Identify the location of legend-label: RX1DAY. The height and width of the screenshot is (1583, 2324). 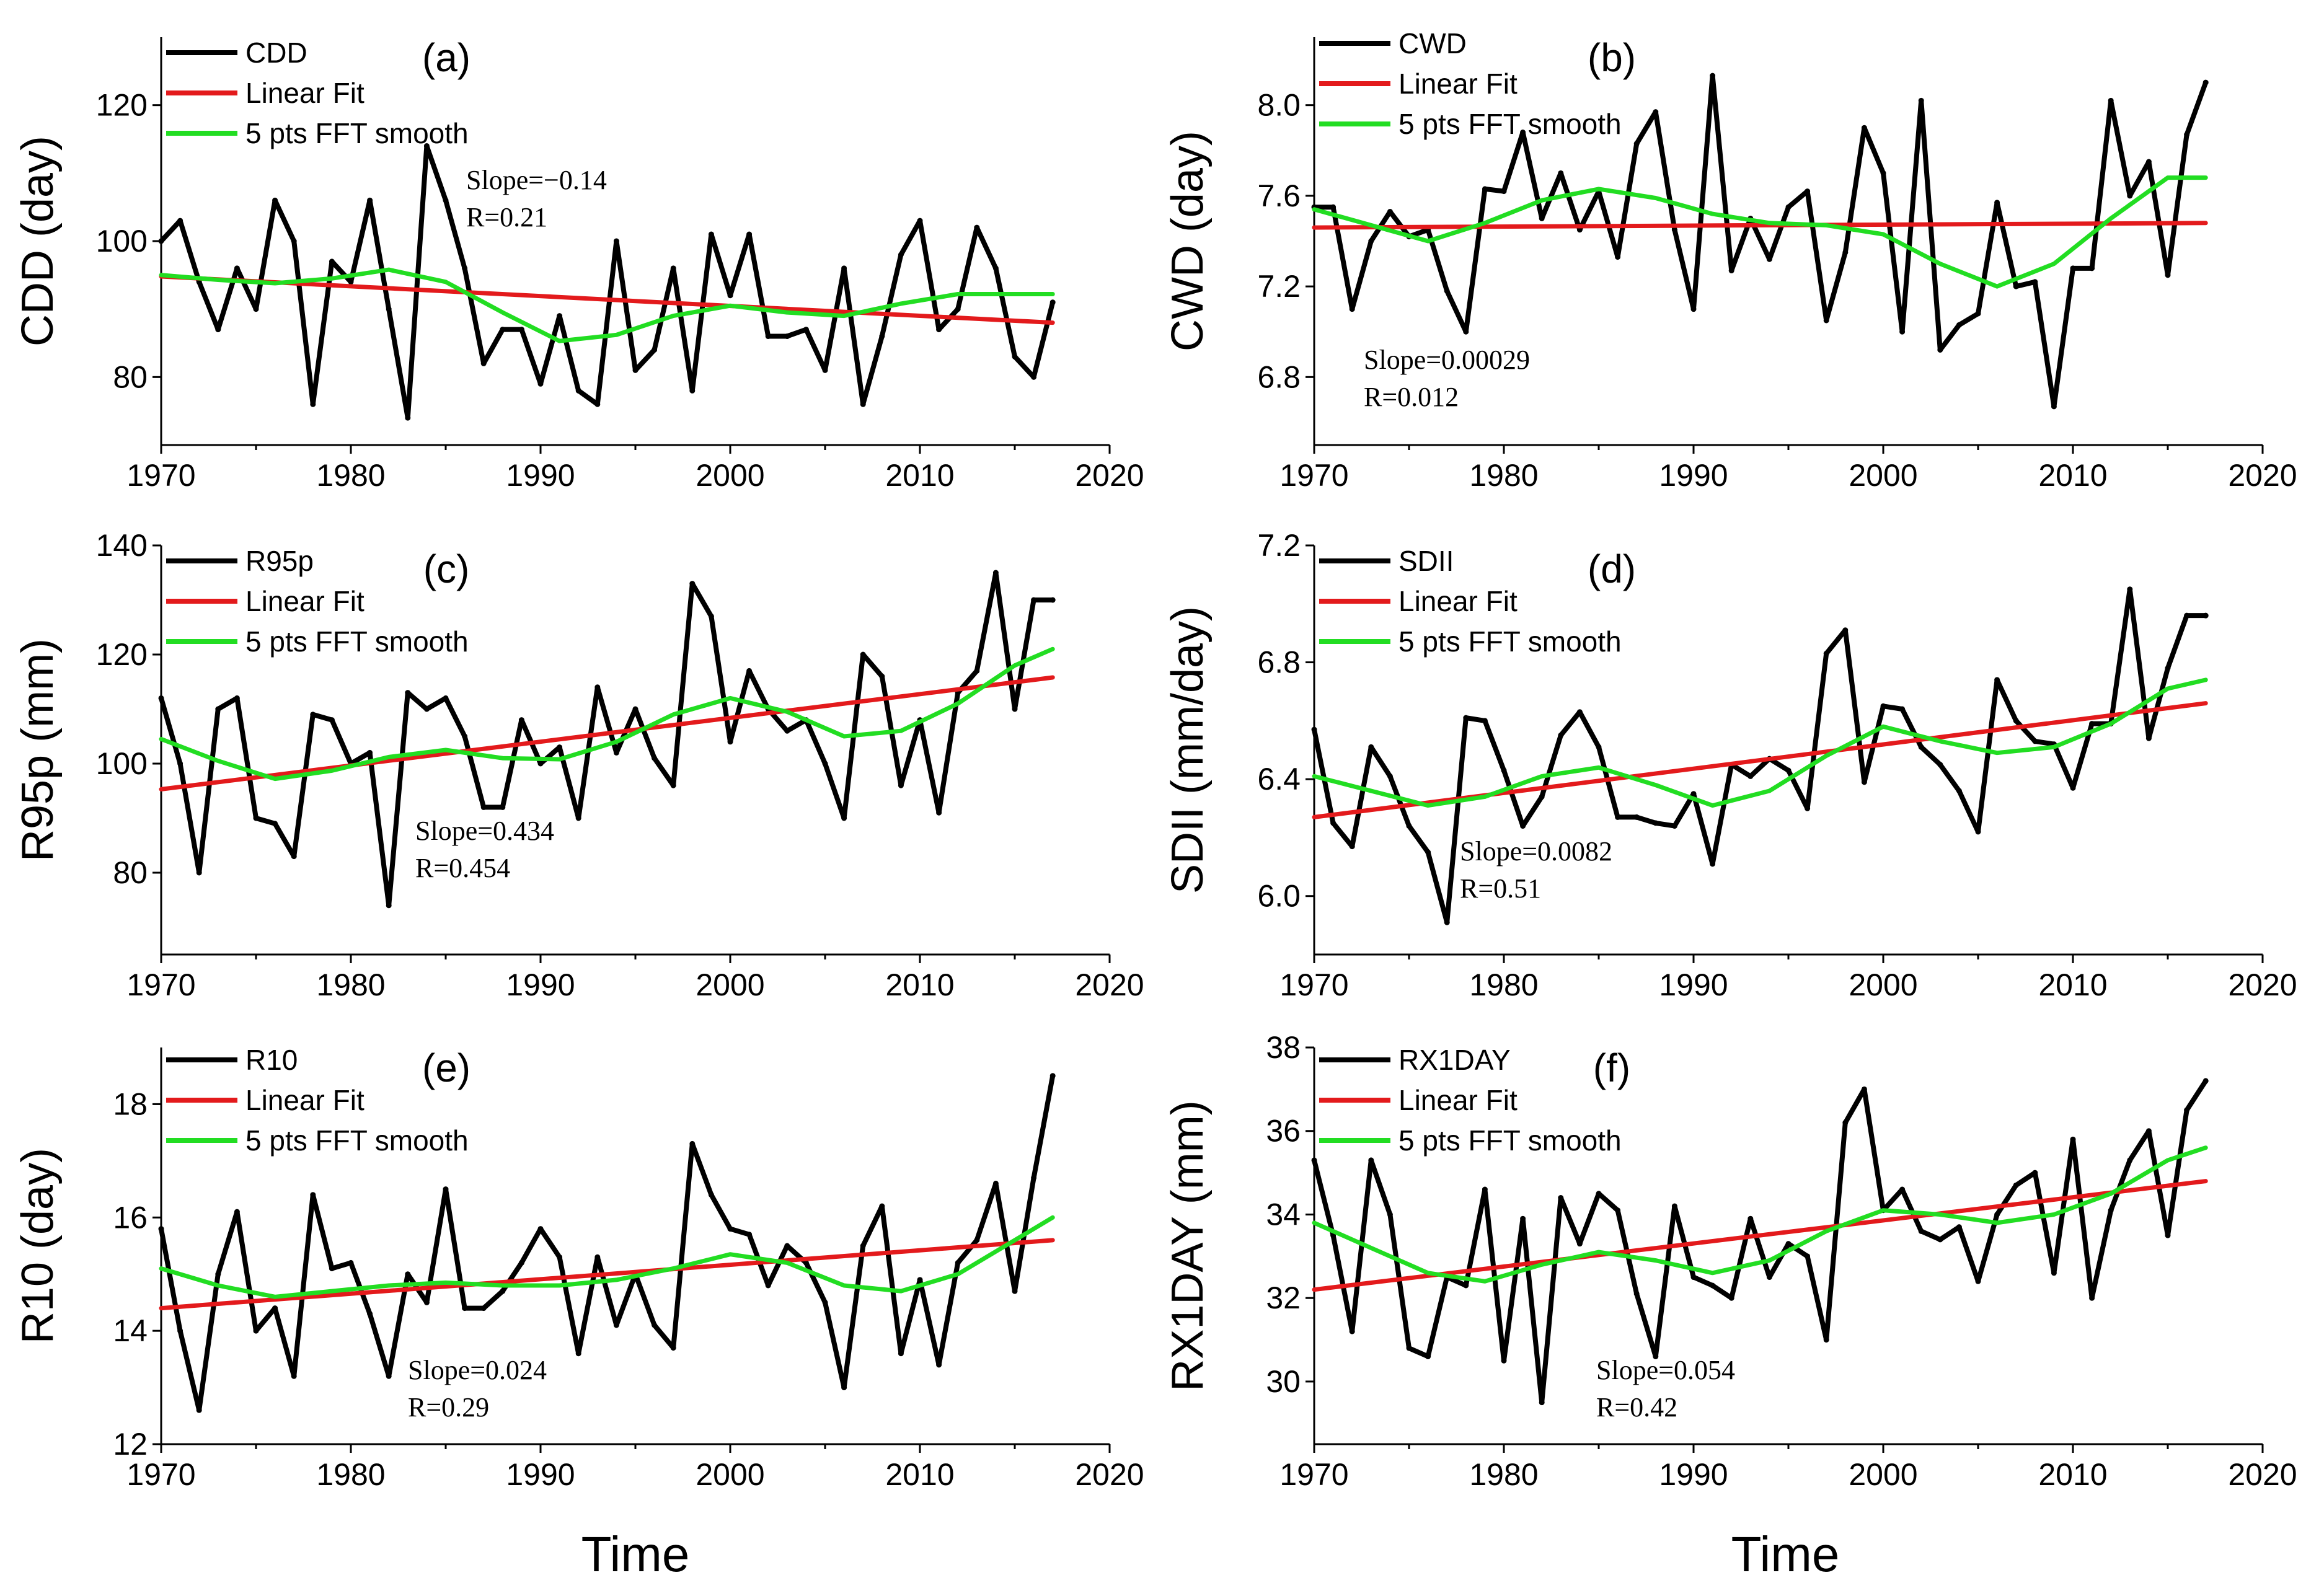
(1454, 1060).